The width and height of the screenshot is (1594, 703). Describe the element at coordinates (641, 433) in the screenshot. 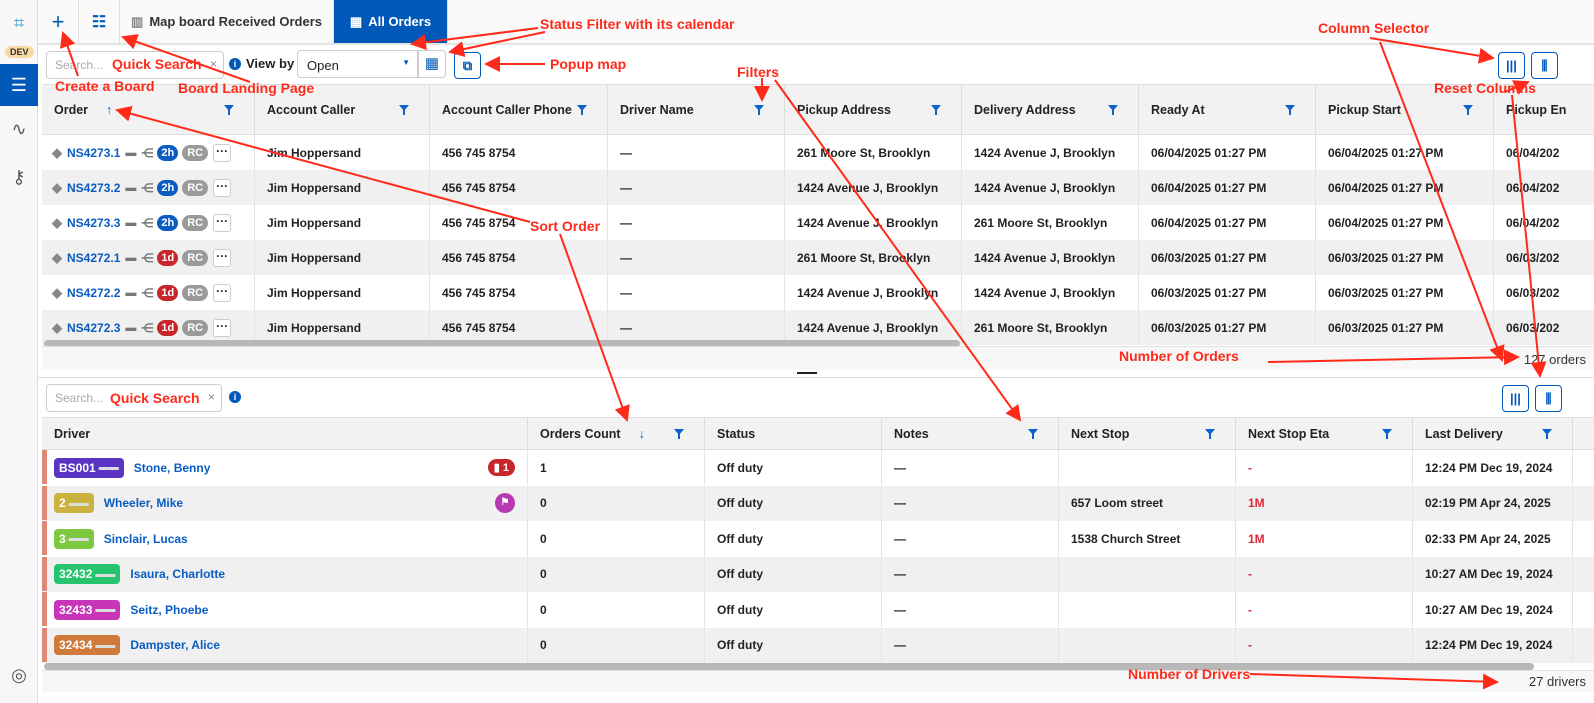

I see `sort-descending-icon: ↓` at that location.